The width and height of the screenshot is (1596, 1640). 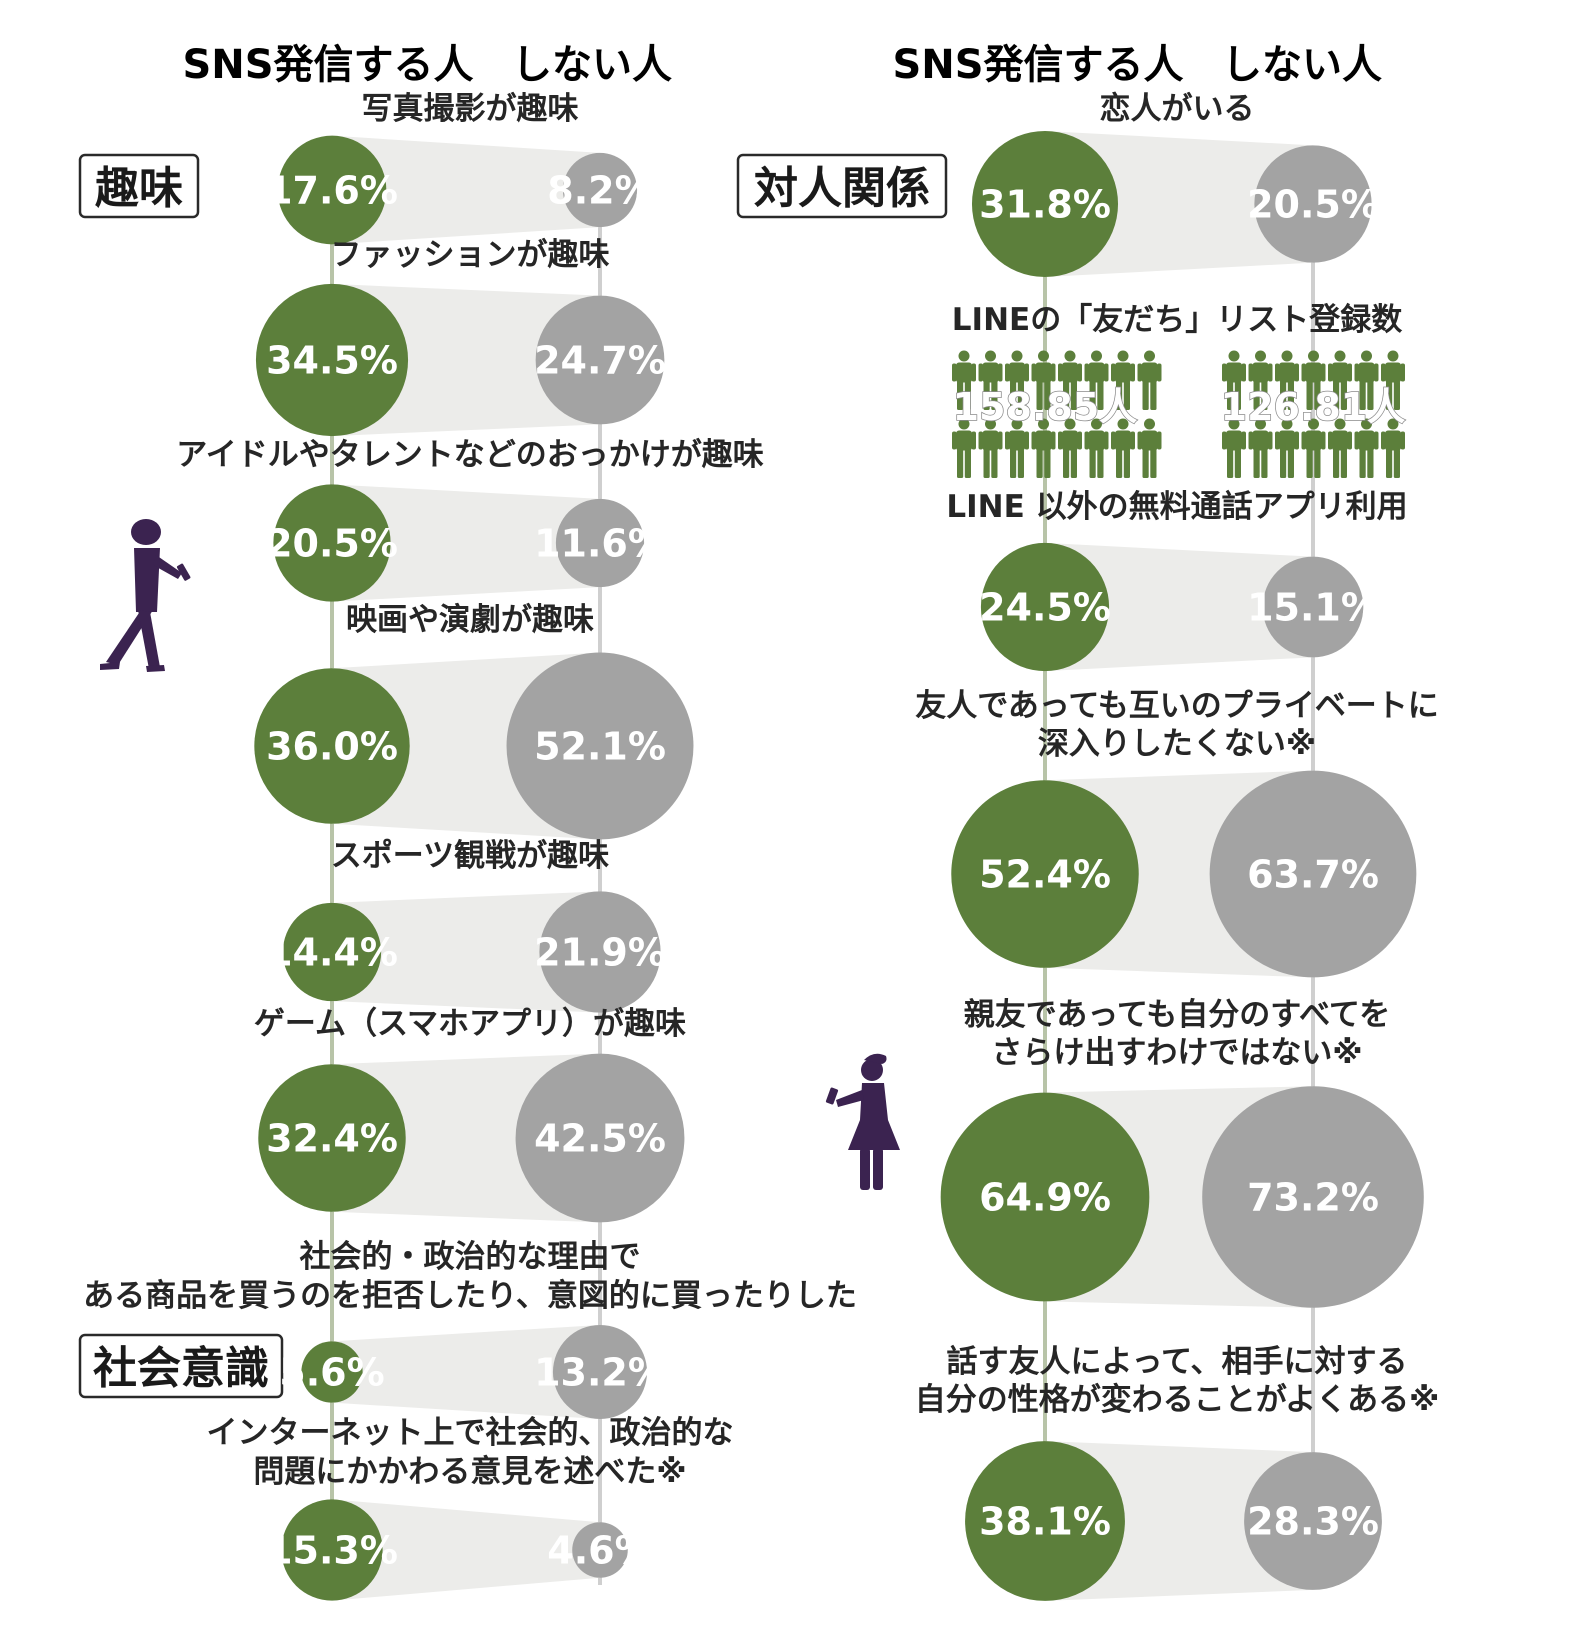 I want to click on item-label: スポーツ観戦が趣味, so click(x=470, y=856).